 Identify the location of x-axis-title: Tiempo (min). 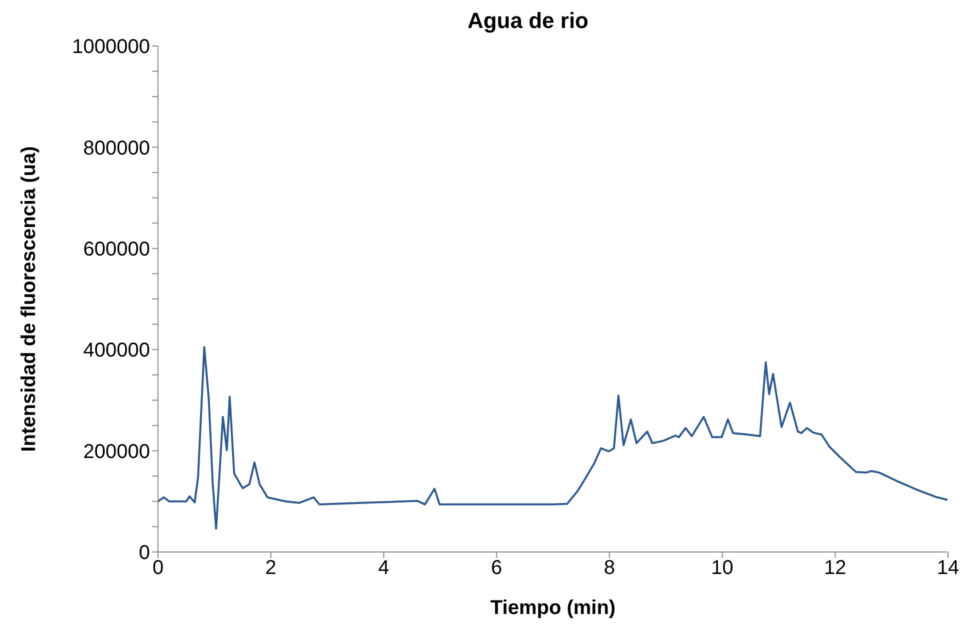
(553, 608).